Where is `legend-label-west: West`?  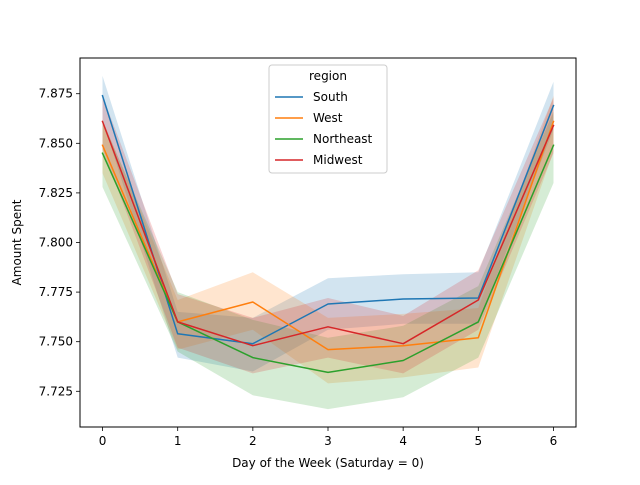
legend-label-west: West is located at coordinates (328, 118).